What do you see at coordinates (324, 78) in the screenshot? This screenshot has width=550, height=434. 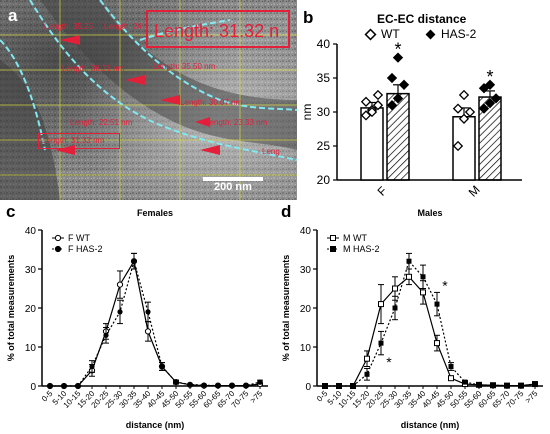 I see `y-tick-label: 35` at bounding box center [324, 78].